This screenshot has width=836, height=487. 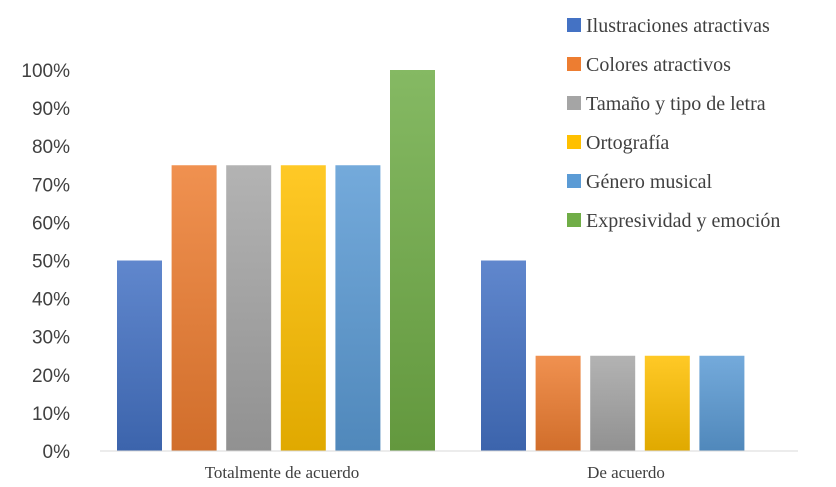 I want to click on bar-ilustraciones-atractivas-de-acuerdo, so click(x=503, y=355).